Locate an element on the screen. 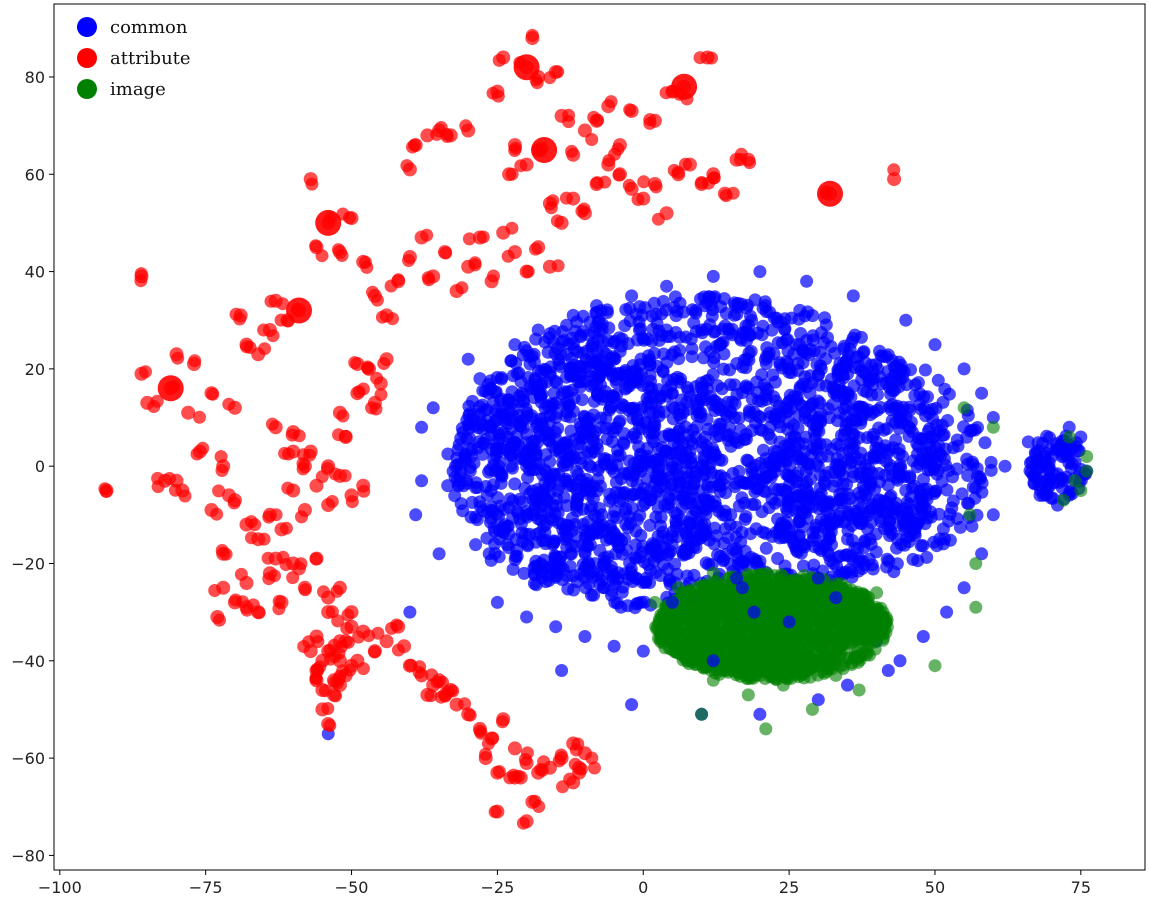  y-tick-label: −60 is located at coordinates (28, 758).